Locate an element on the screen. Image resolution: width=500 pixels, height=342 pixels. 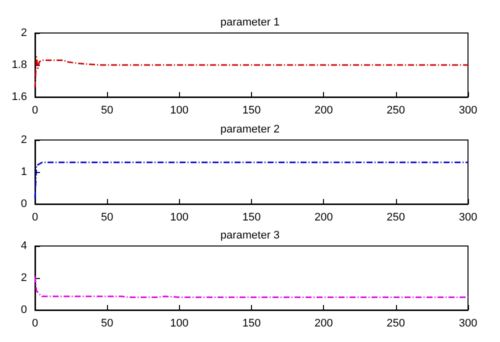
y-tick-label: 1.6 is located at coordinates (19, 97).